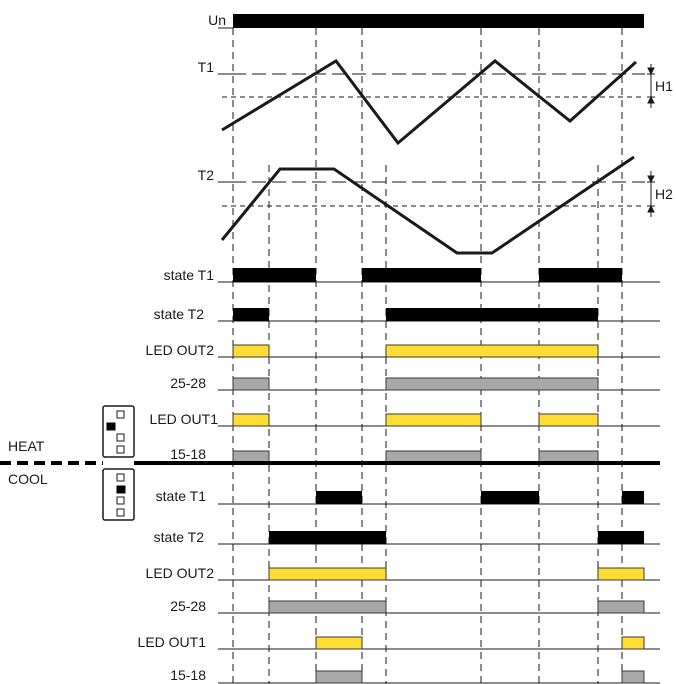 The image size is (676, 684). I want to click on h2-hysteresis-marker: H2, so click(660, 194).